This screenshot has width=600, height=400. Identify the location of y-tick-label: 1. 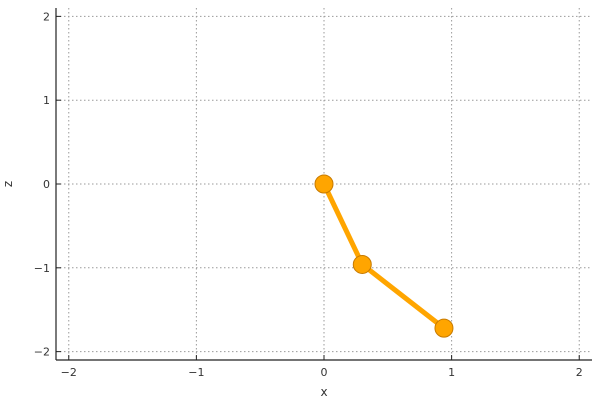
(46, 100).